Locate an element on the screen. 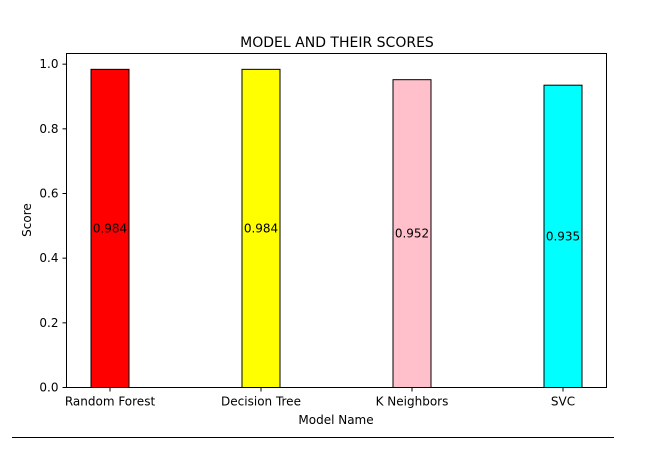 This screenshot has height=473, width=664. y-tick-label: 1.0 is located at coordinates (48, 64).